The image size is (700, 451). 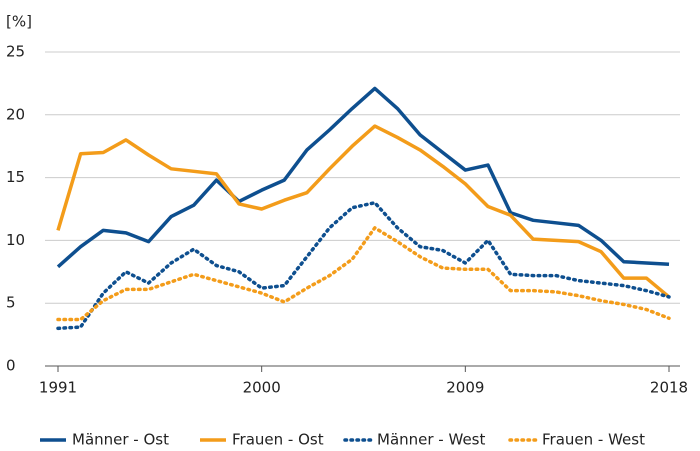 I want to click on legend-label: Frauen - West, so click(x=593, y=440).